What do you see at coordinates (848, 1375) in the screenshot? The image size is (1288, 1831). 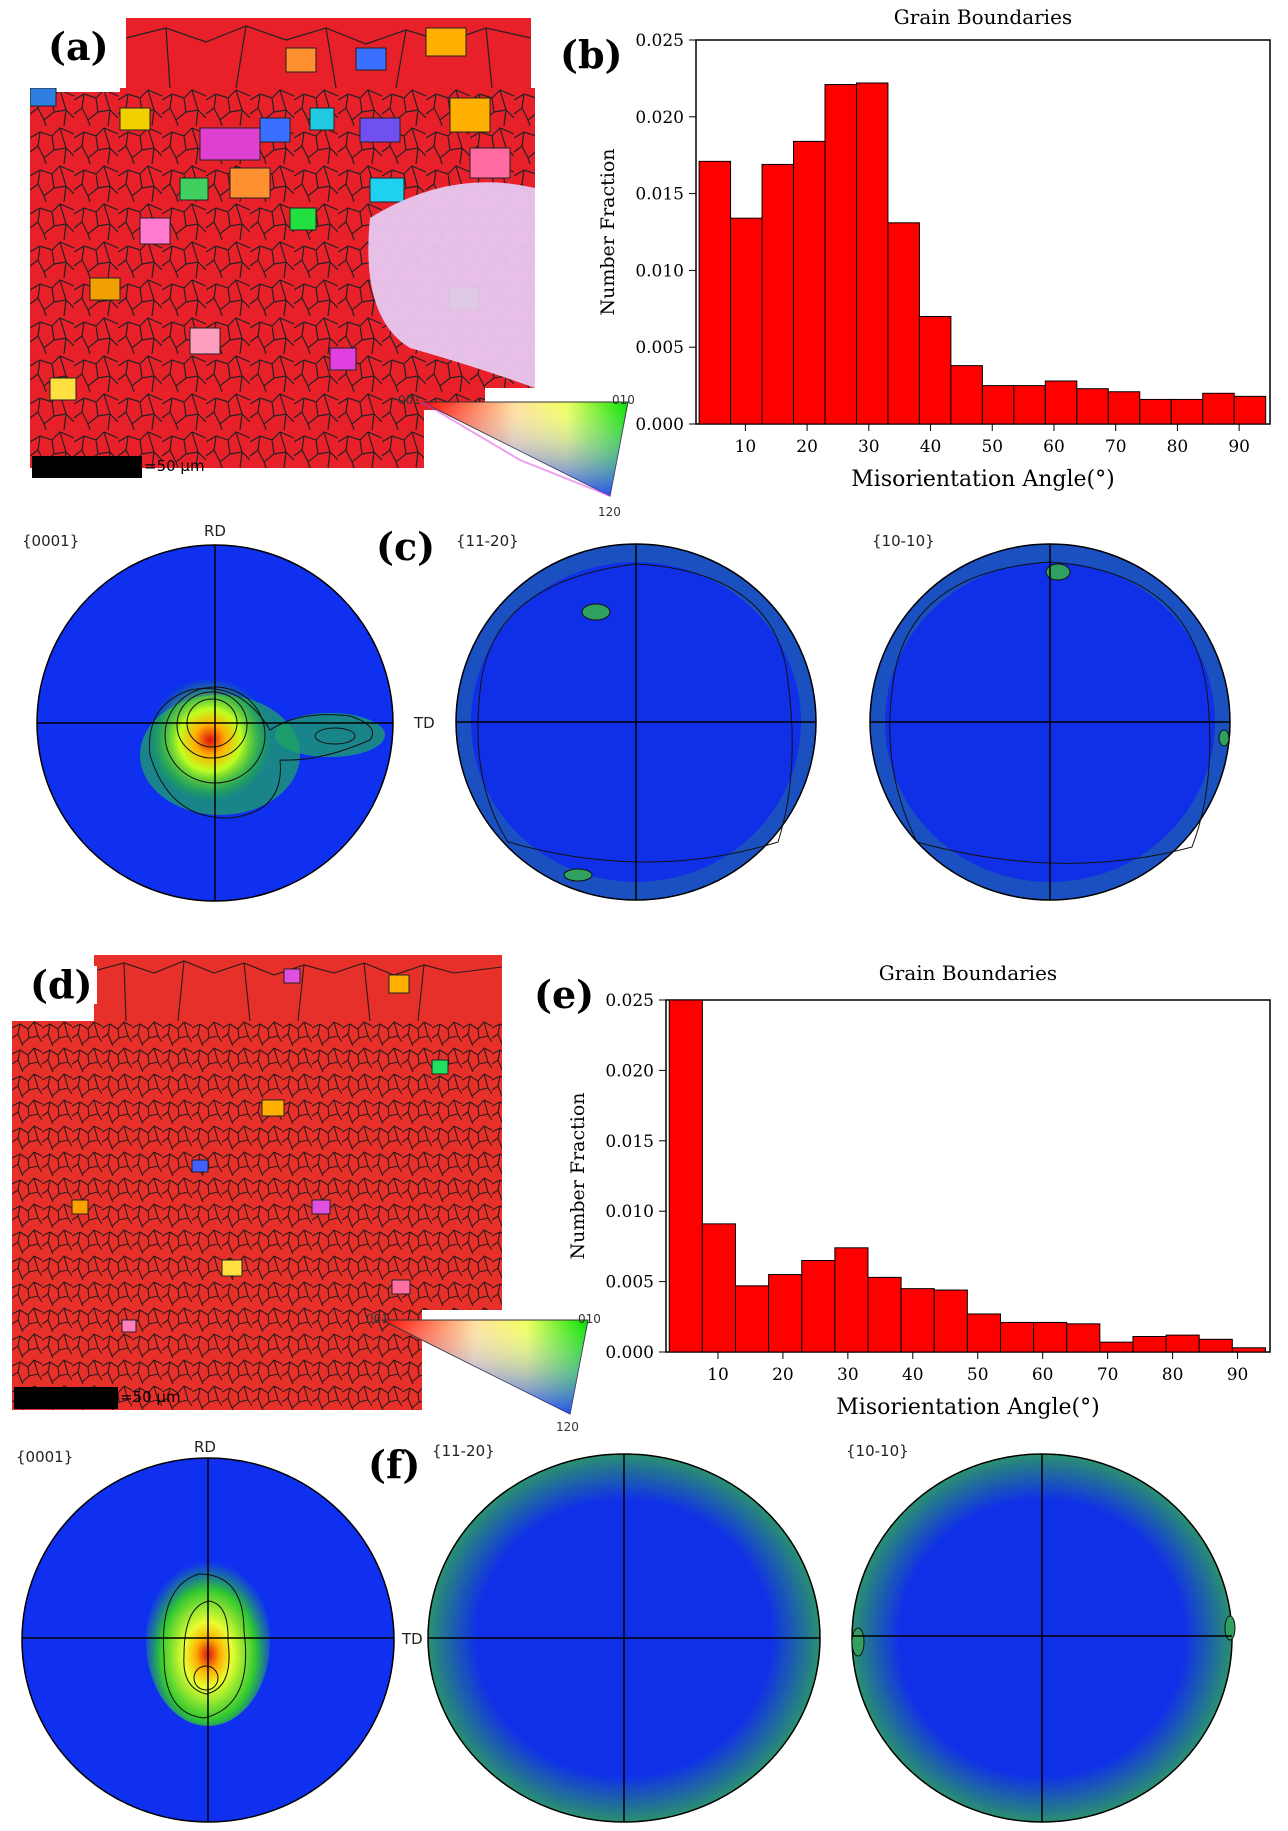 I see `chart-e-xtick-label: 30` at bounding box center [848, 1375].